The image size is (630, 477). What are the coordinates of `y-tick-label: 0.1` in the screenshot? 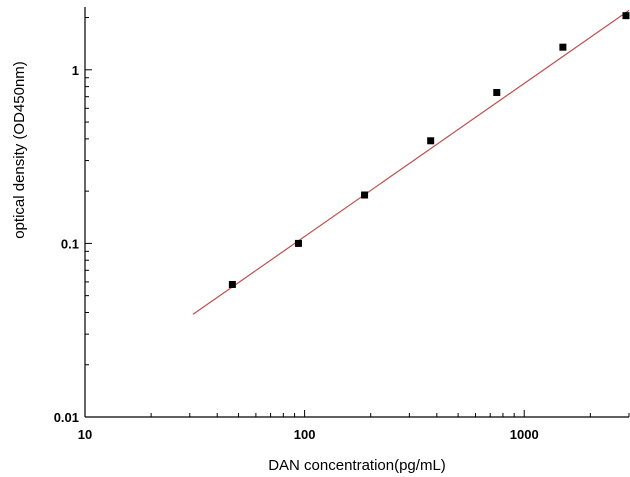 It's located at (70, 243).